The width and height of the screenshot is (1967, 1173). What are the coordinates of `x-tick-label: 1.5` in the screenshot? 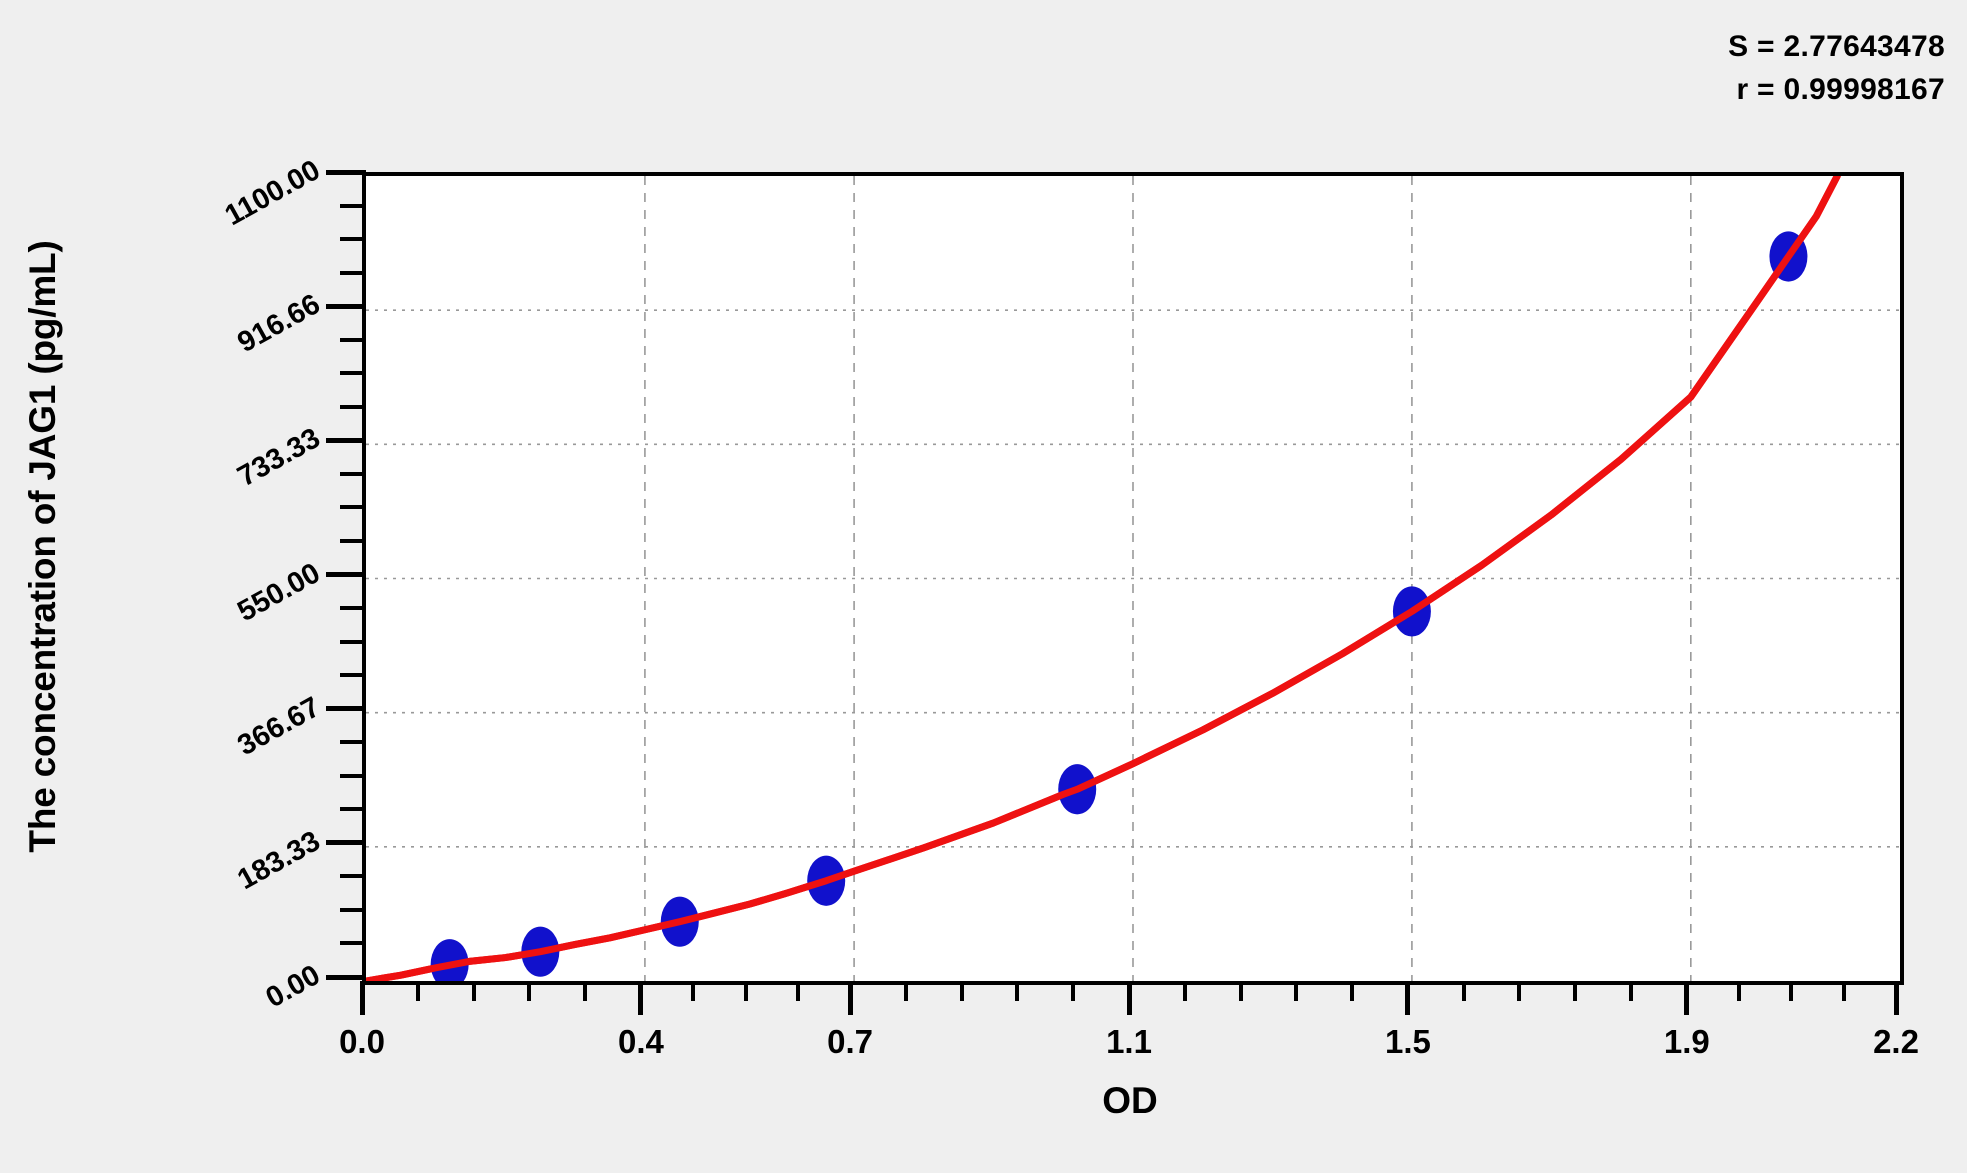 It's located at (1407, 1041).